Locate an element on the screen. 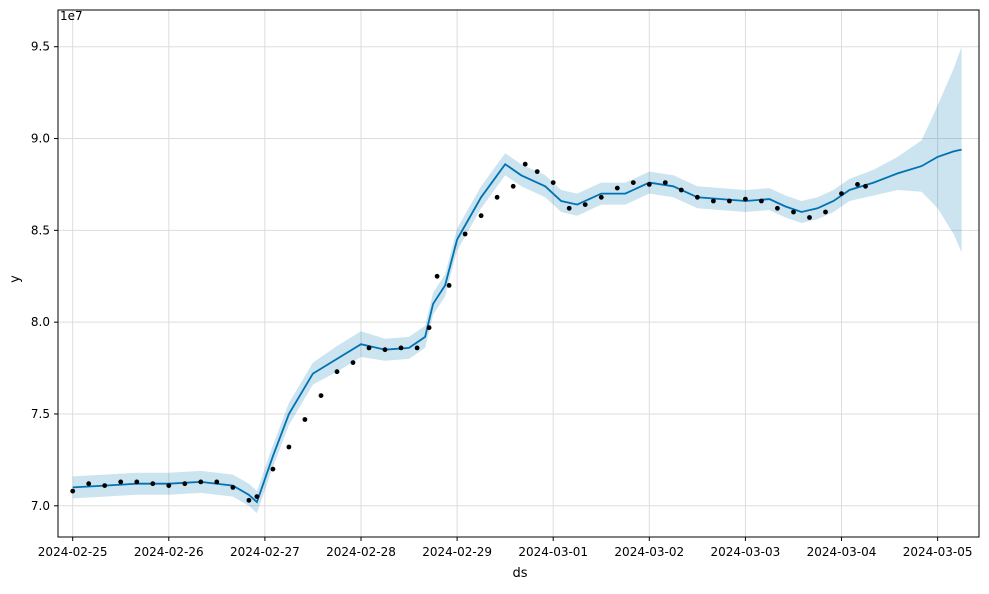  x-axis-label: ds is located at coordinates (519, 573).